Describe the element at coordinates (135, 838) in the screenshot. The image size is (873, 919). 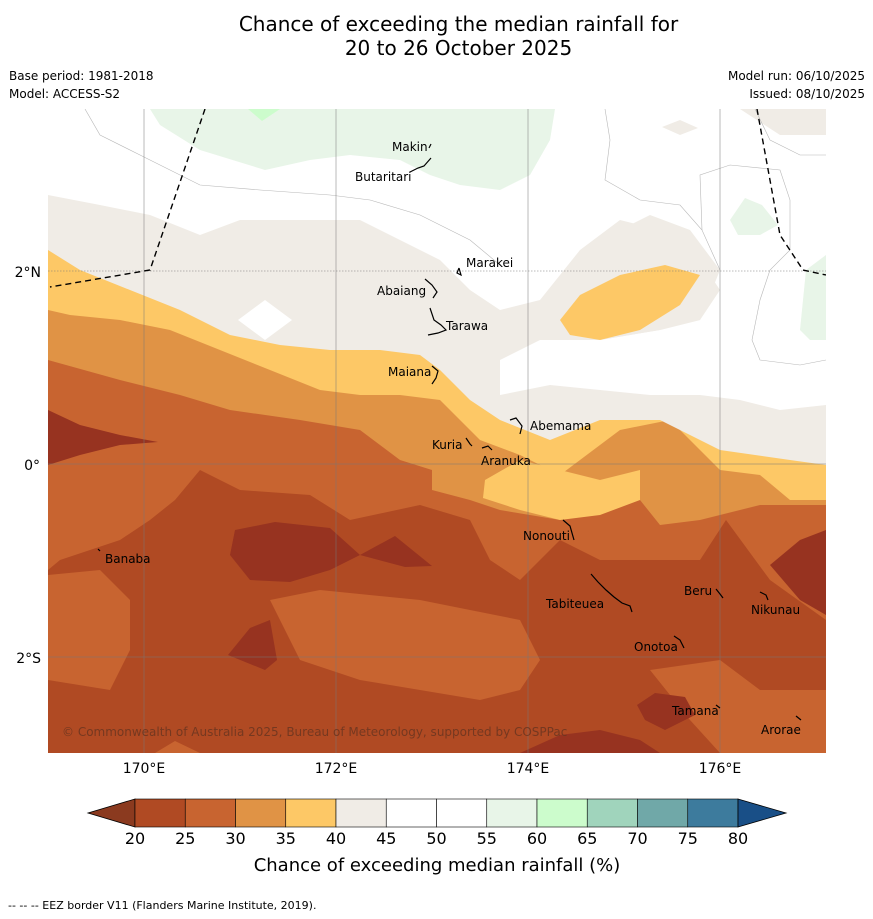
I see `colorbar-tick-label: 20` at that location.